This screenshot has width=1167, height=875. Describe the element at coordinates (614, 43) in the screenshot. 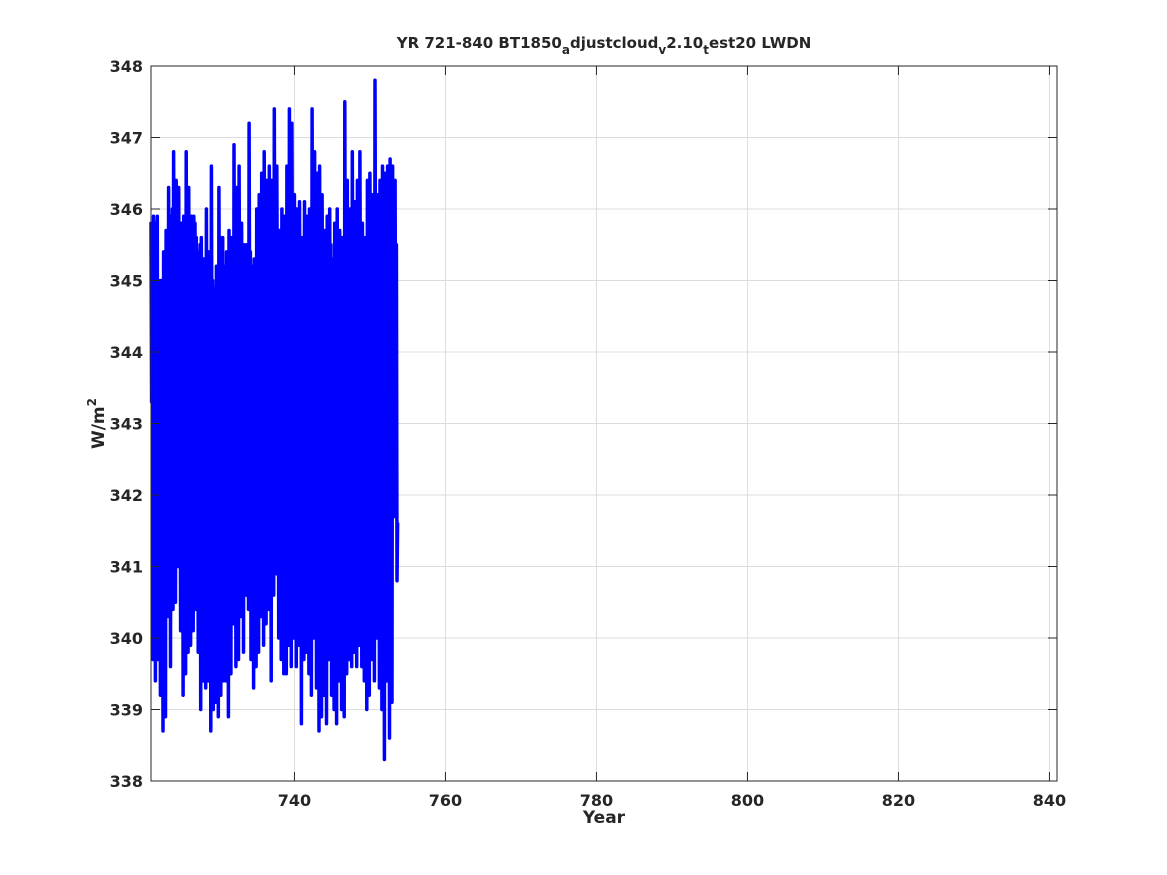

I see `chart-title-part: djustcloud` at that location.